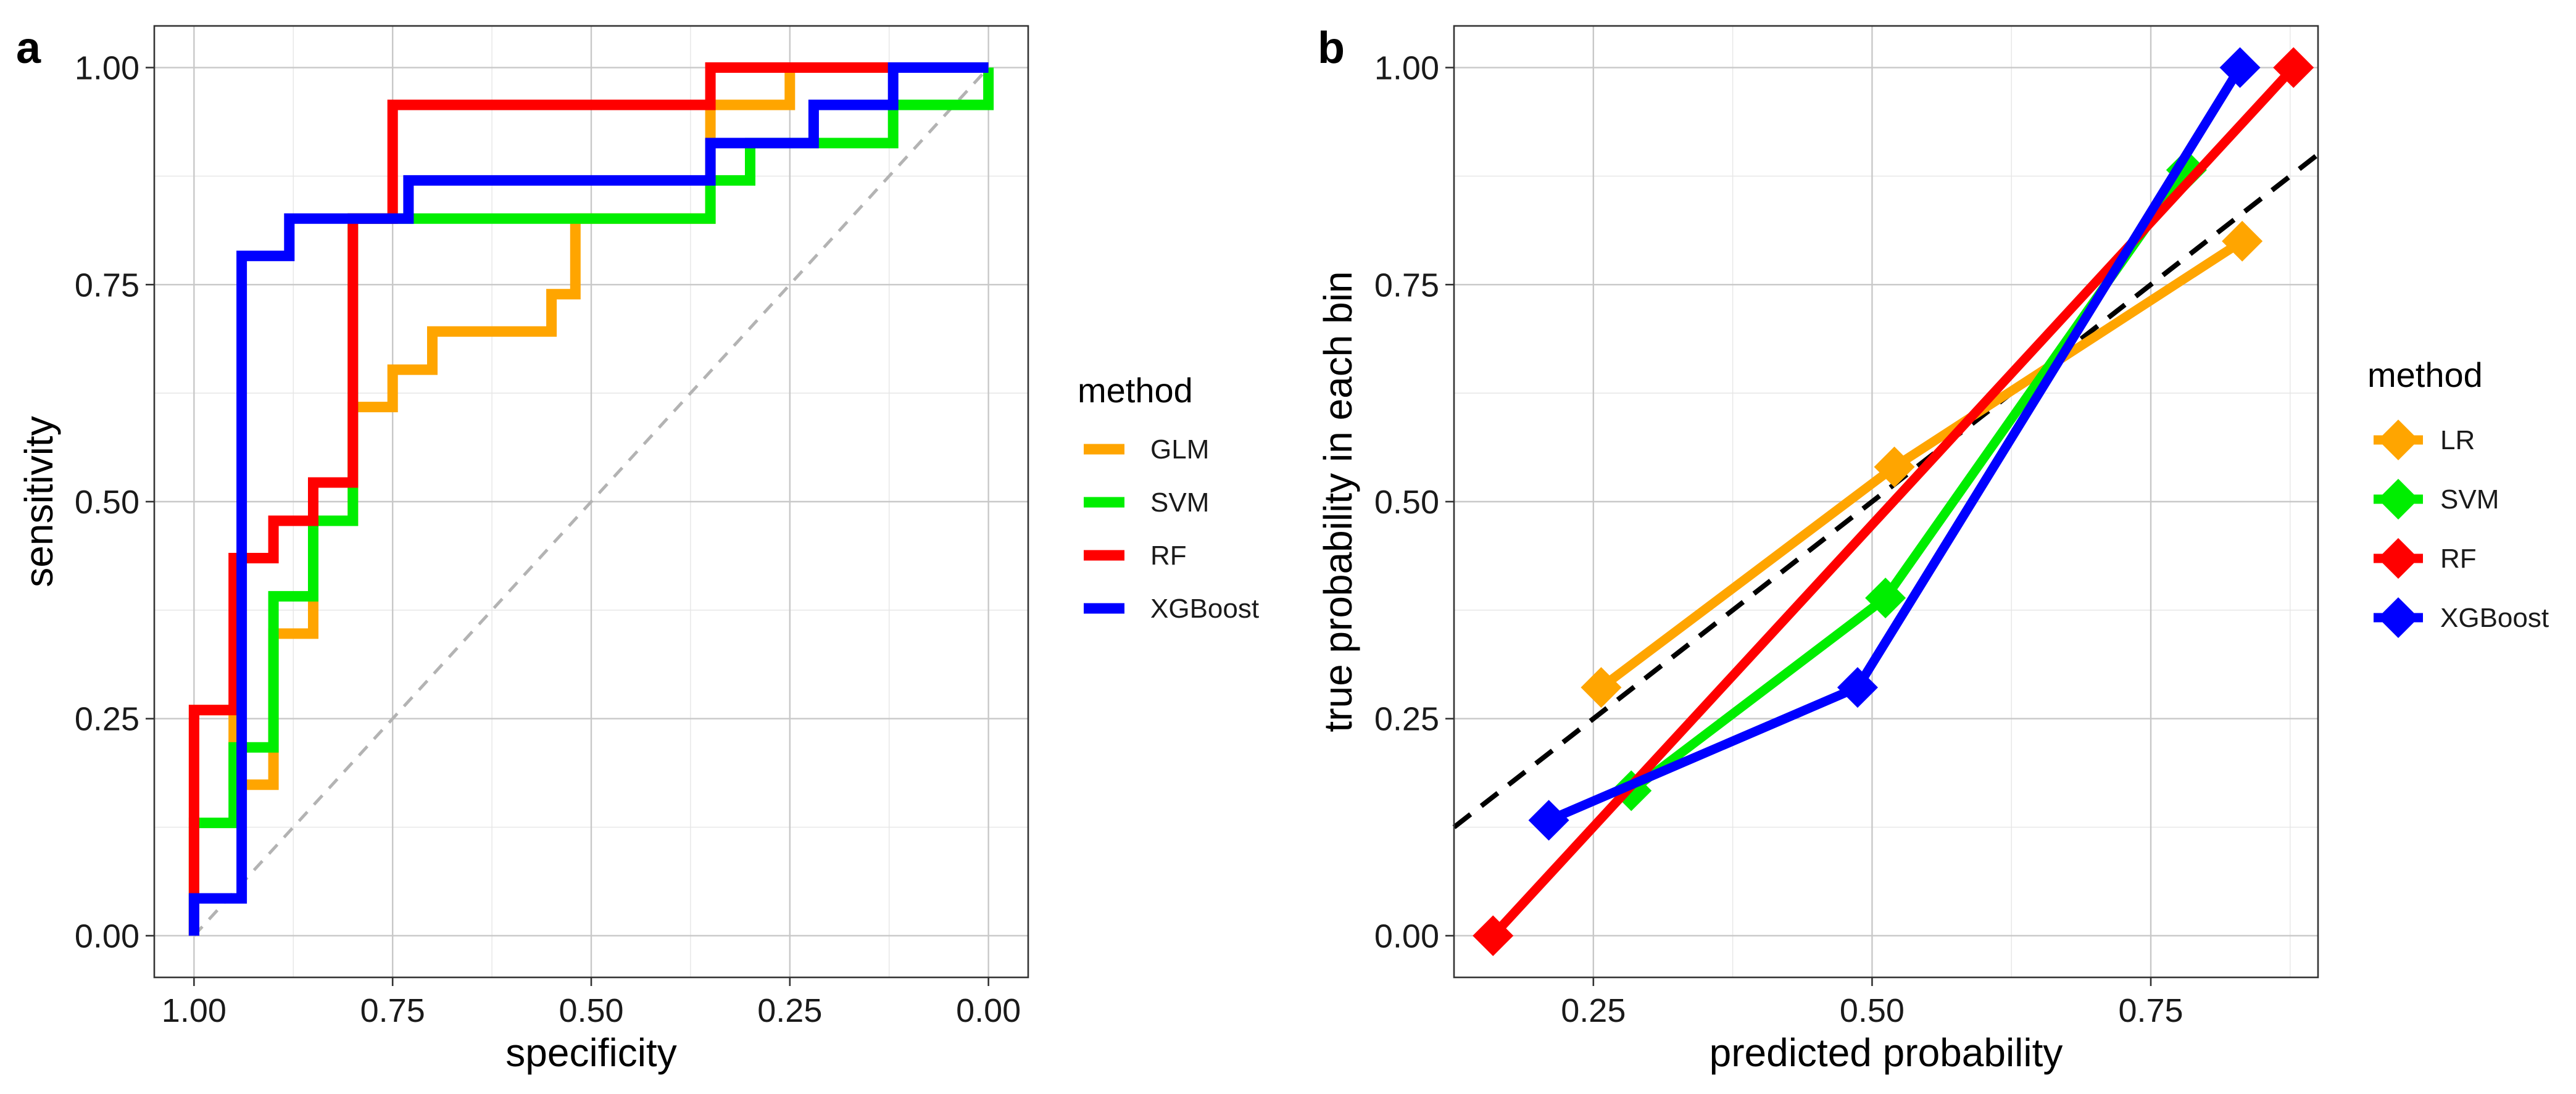  What do you see at coordinates (194, 1010) in the screenshot?
I see `x-tick-label: 1.00` at bounding box center [194, 1010].